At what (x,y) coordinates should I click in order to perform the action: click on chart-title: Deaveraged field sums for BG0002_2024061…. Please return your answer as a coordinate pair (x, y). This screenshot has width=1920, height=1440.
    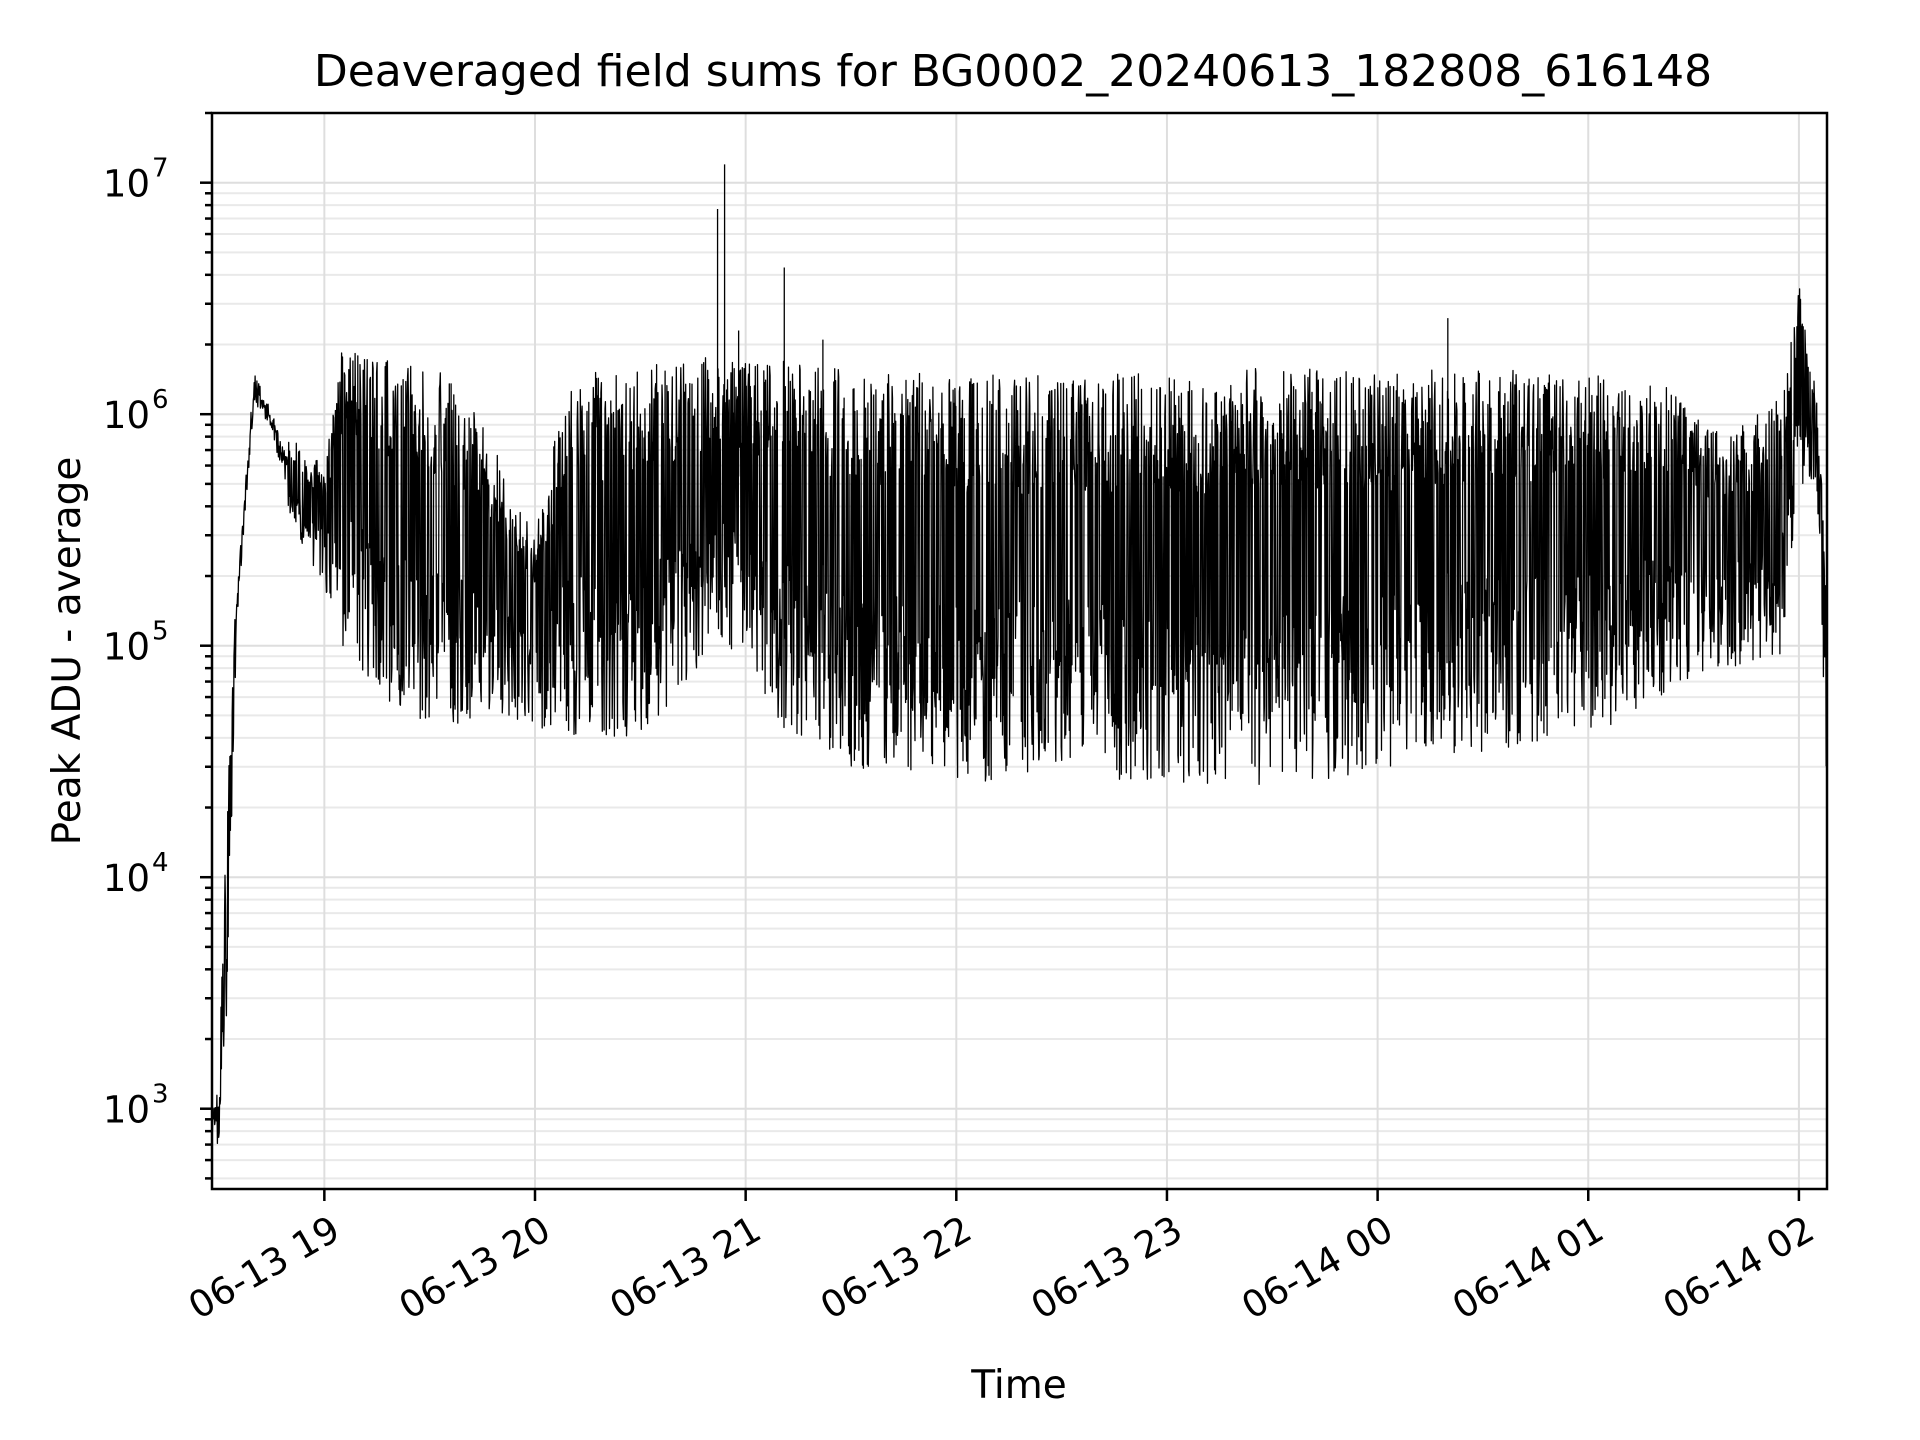
    Looking at the image, I should click on (1013, 71).